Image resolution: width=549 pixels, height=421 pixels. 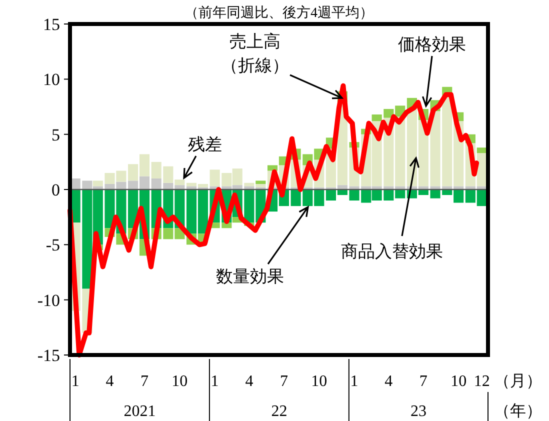 I want to click on y-tick-label: -5, so click(x=53, y=245).